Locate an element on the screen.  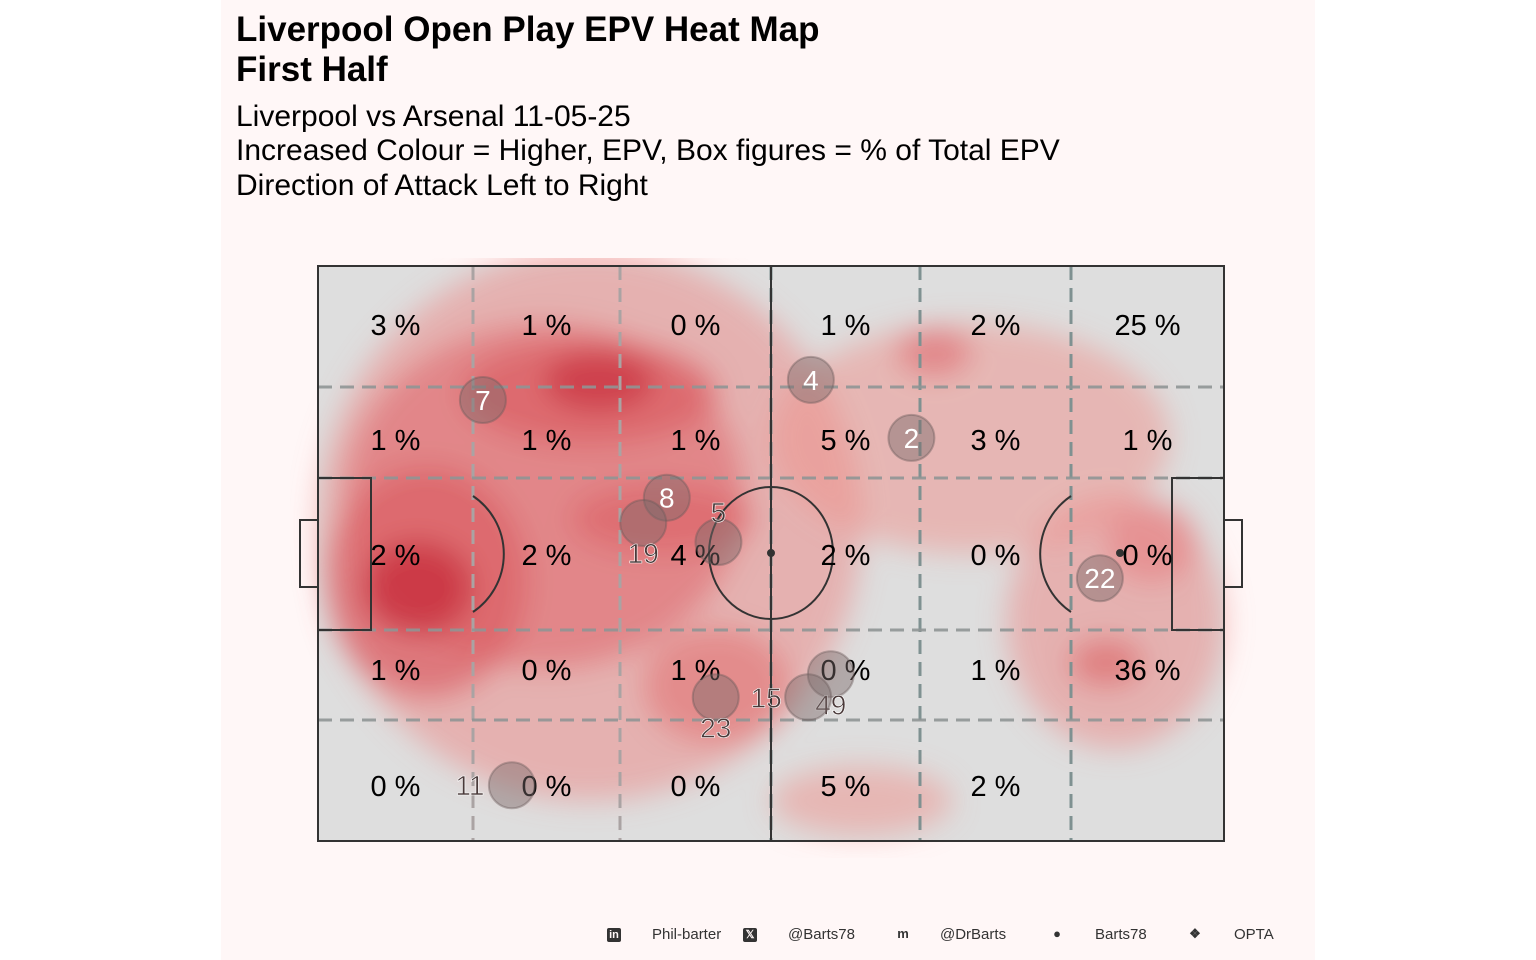
centre-circle is located at coordinates (771, 553).